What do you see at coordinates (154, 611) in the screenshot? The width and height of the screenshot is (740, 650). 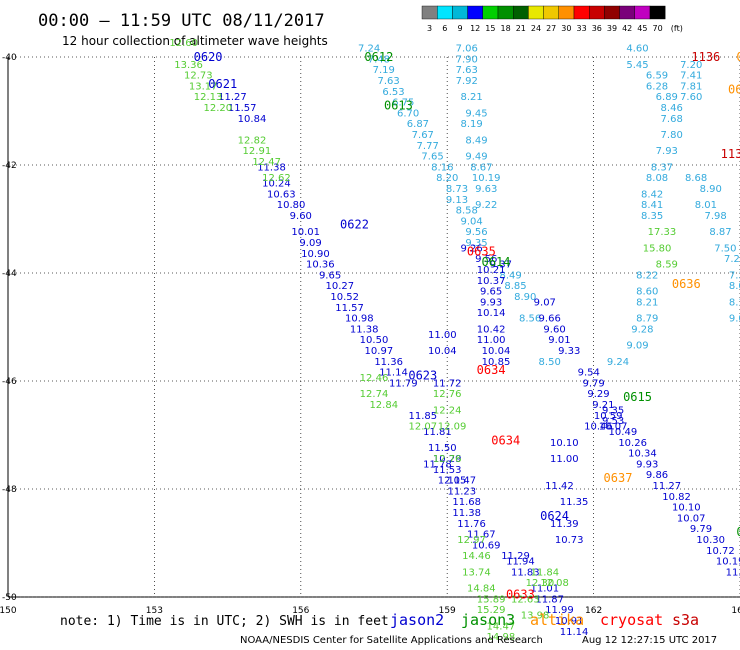 I see `x-tick-label: 153` at bounding box center [154, 611].